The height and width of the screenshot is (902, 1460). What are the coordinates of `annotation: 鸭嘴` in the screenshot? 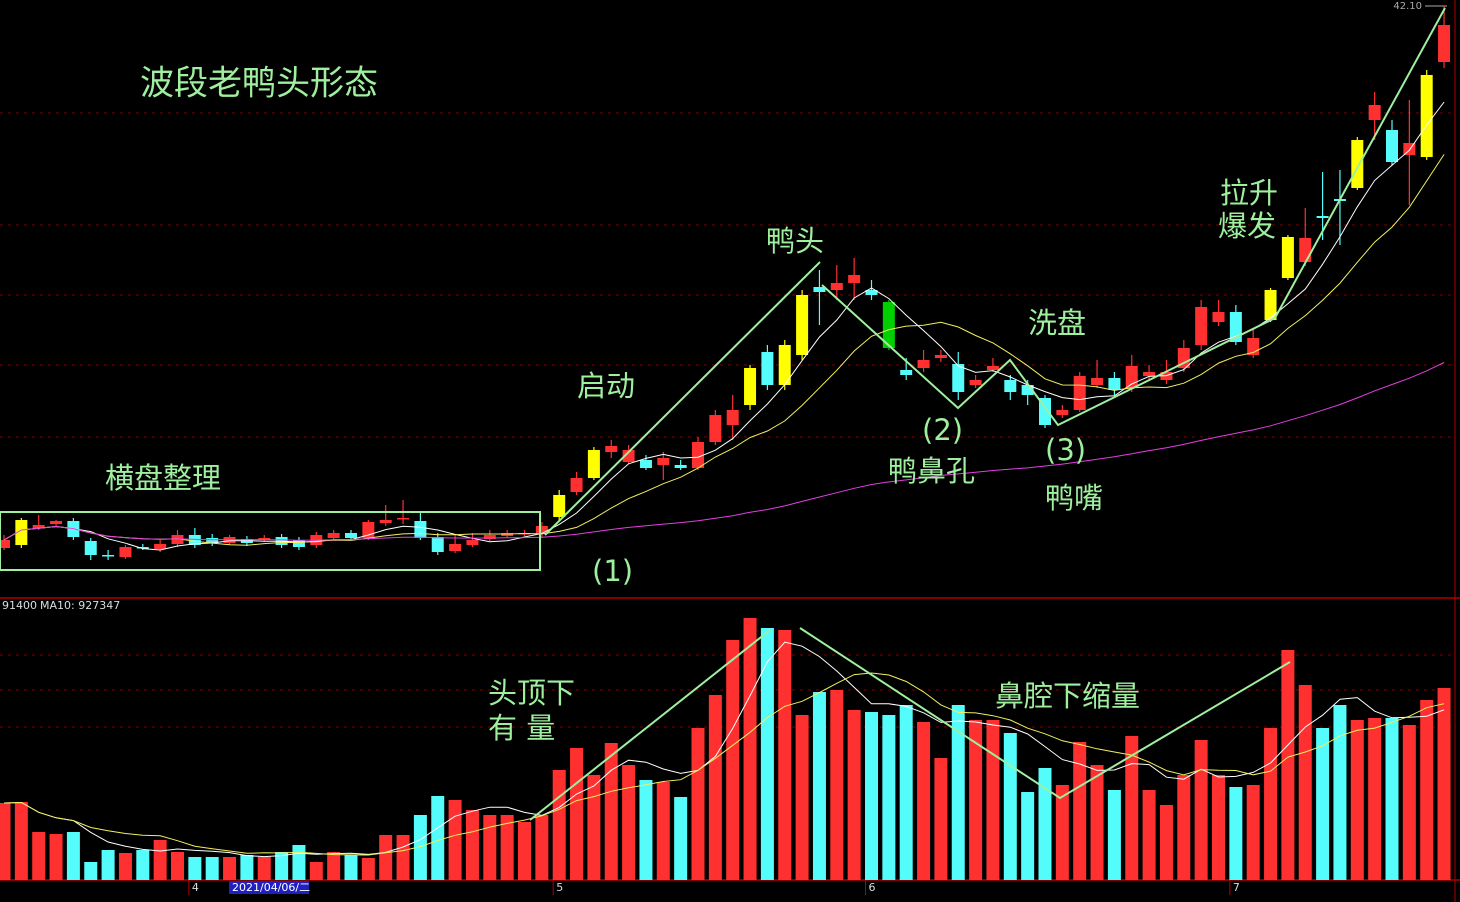 It's located at (1074, 498).